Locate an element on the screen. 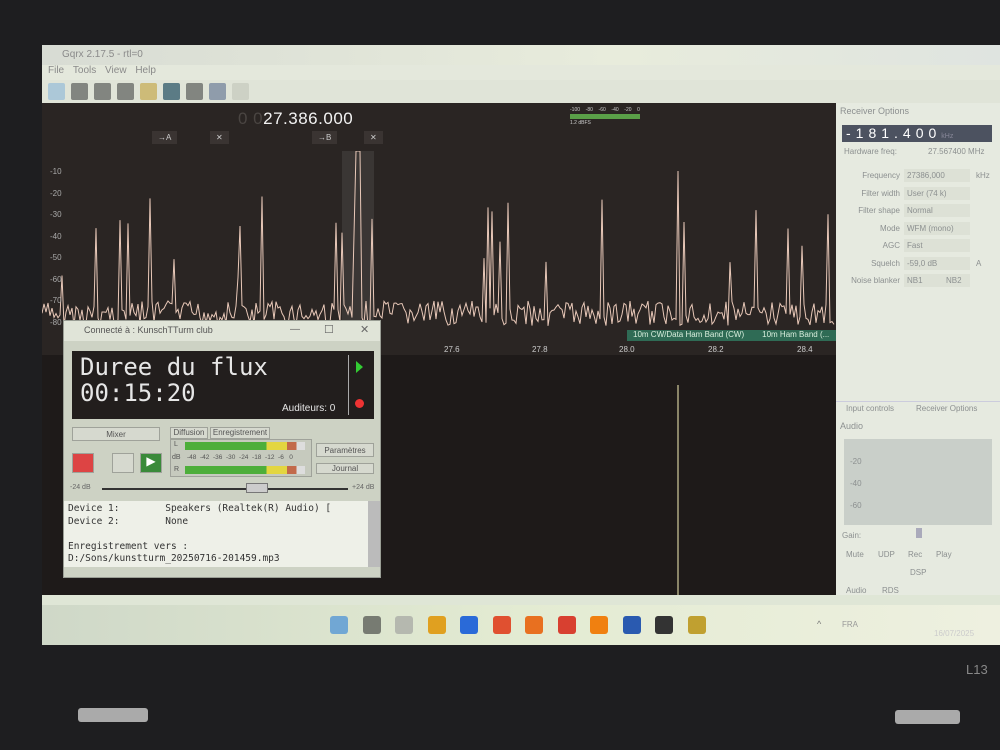 The image size is (1000, 750). firefox-icon is located at coordinates (534, 625).